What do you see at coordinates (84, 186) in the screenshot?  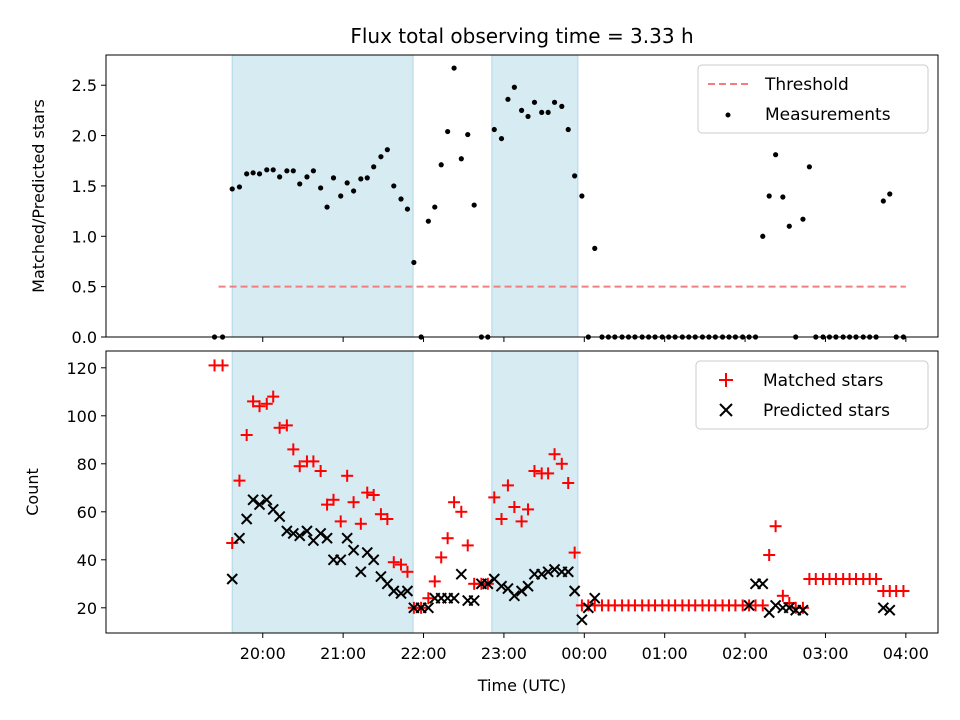 I see `top-y-tick-label: 1.5` at bounding box center [84, 186].